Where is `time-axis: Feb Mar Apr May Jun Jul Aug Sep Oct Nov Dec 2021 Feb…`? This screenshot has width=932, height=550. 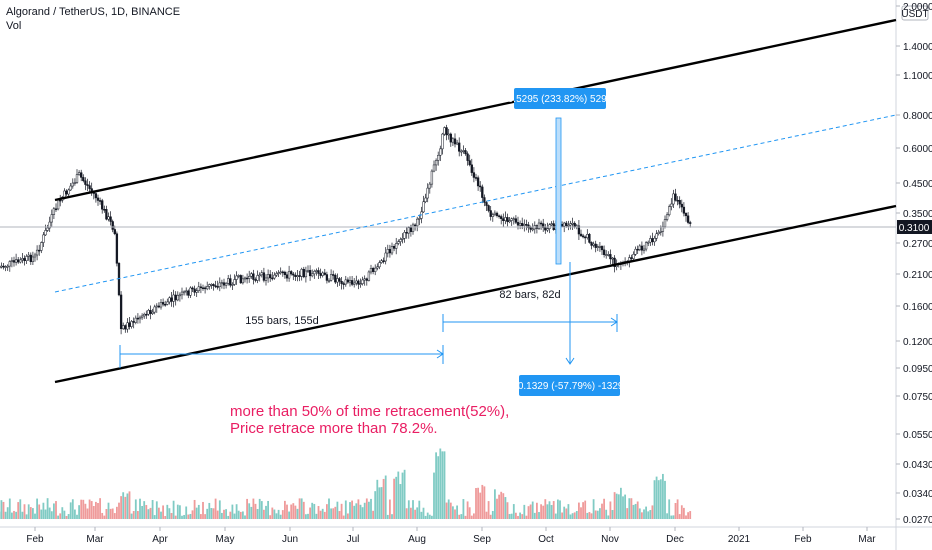
time-axis: Feb Mar Apr May Jun Jul Aug Sep Oct Nov Dec 2021 Feb… is located at coordinates (451, 536).